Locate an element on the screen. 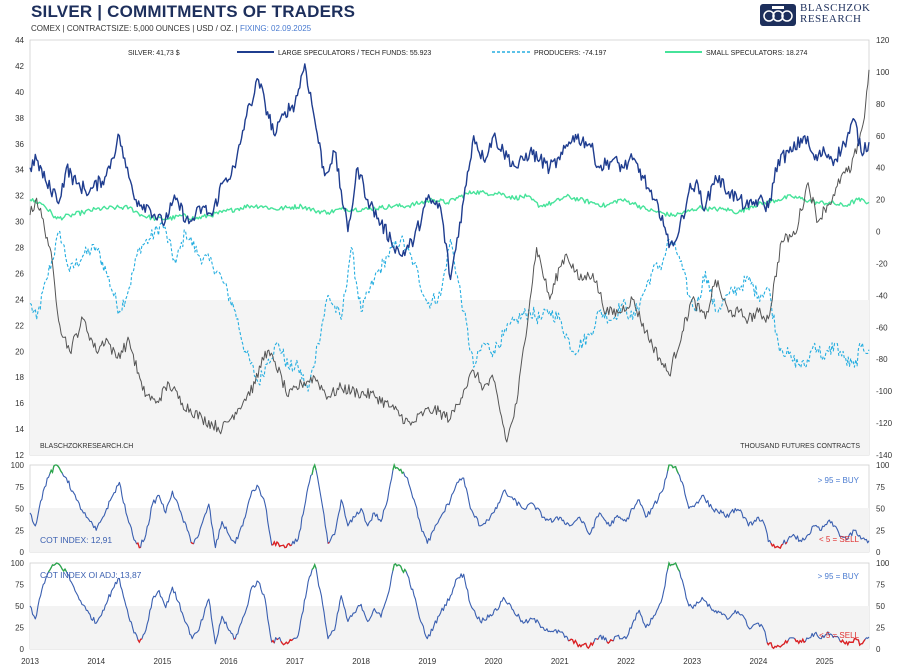  x-tick-2025: 2025 is located at coordinates (825, 661).